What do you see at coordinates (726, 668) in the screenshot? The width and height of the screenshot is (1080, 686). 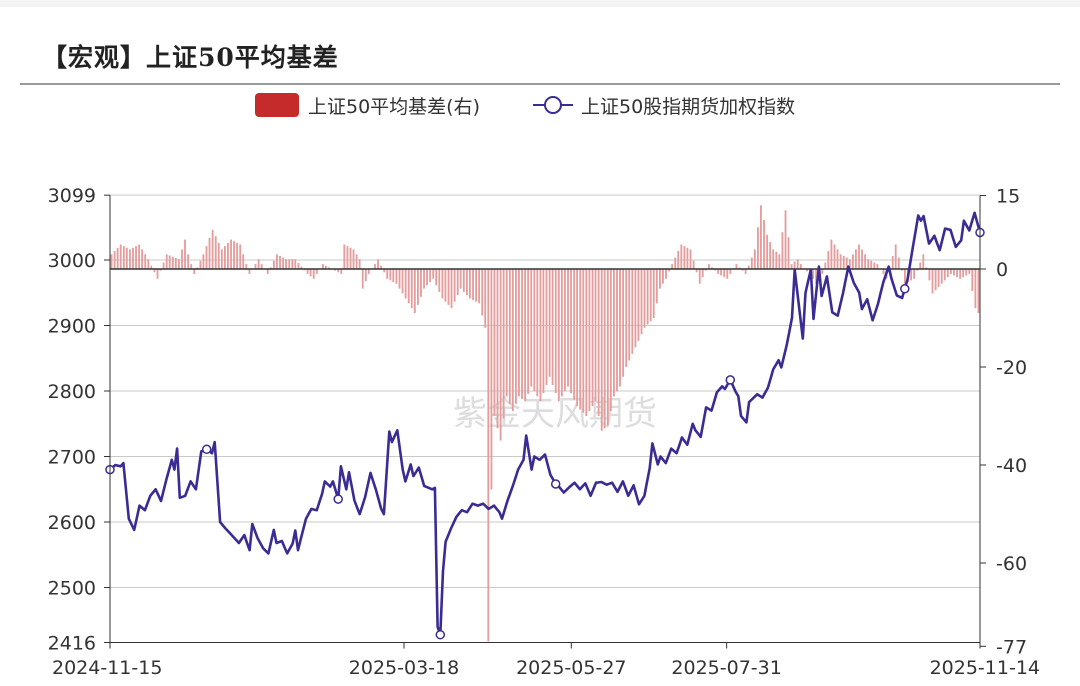 I see `x-tick-label: 2025-07-31` at bounding box center [726, 668].